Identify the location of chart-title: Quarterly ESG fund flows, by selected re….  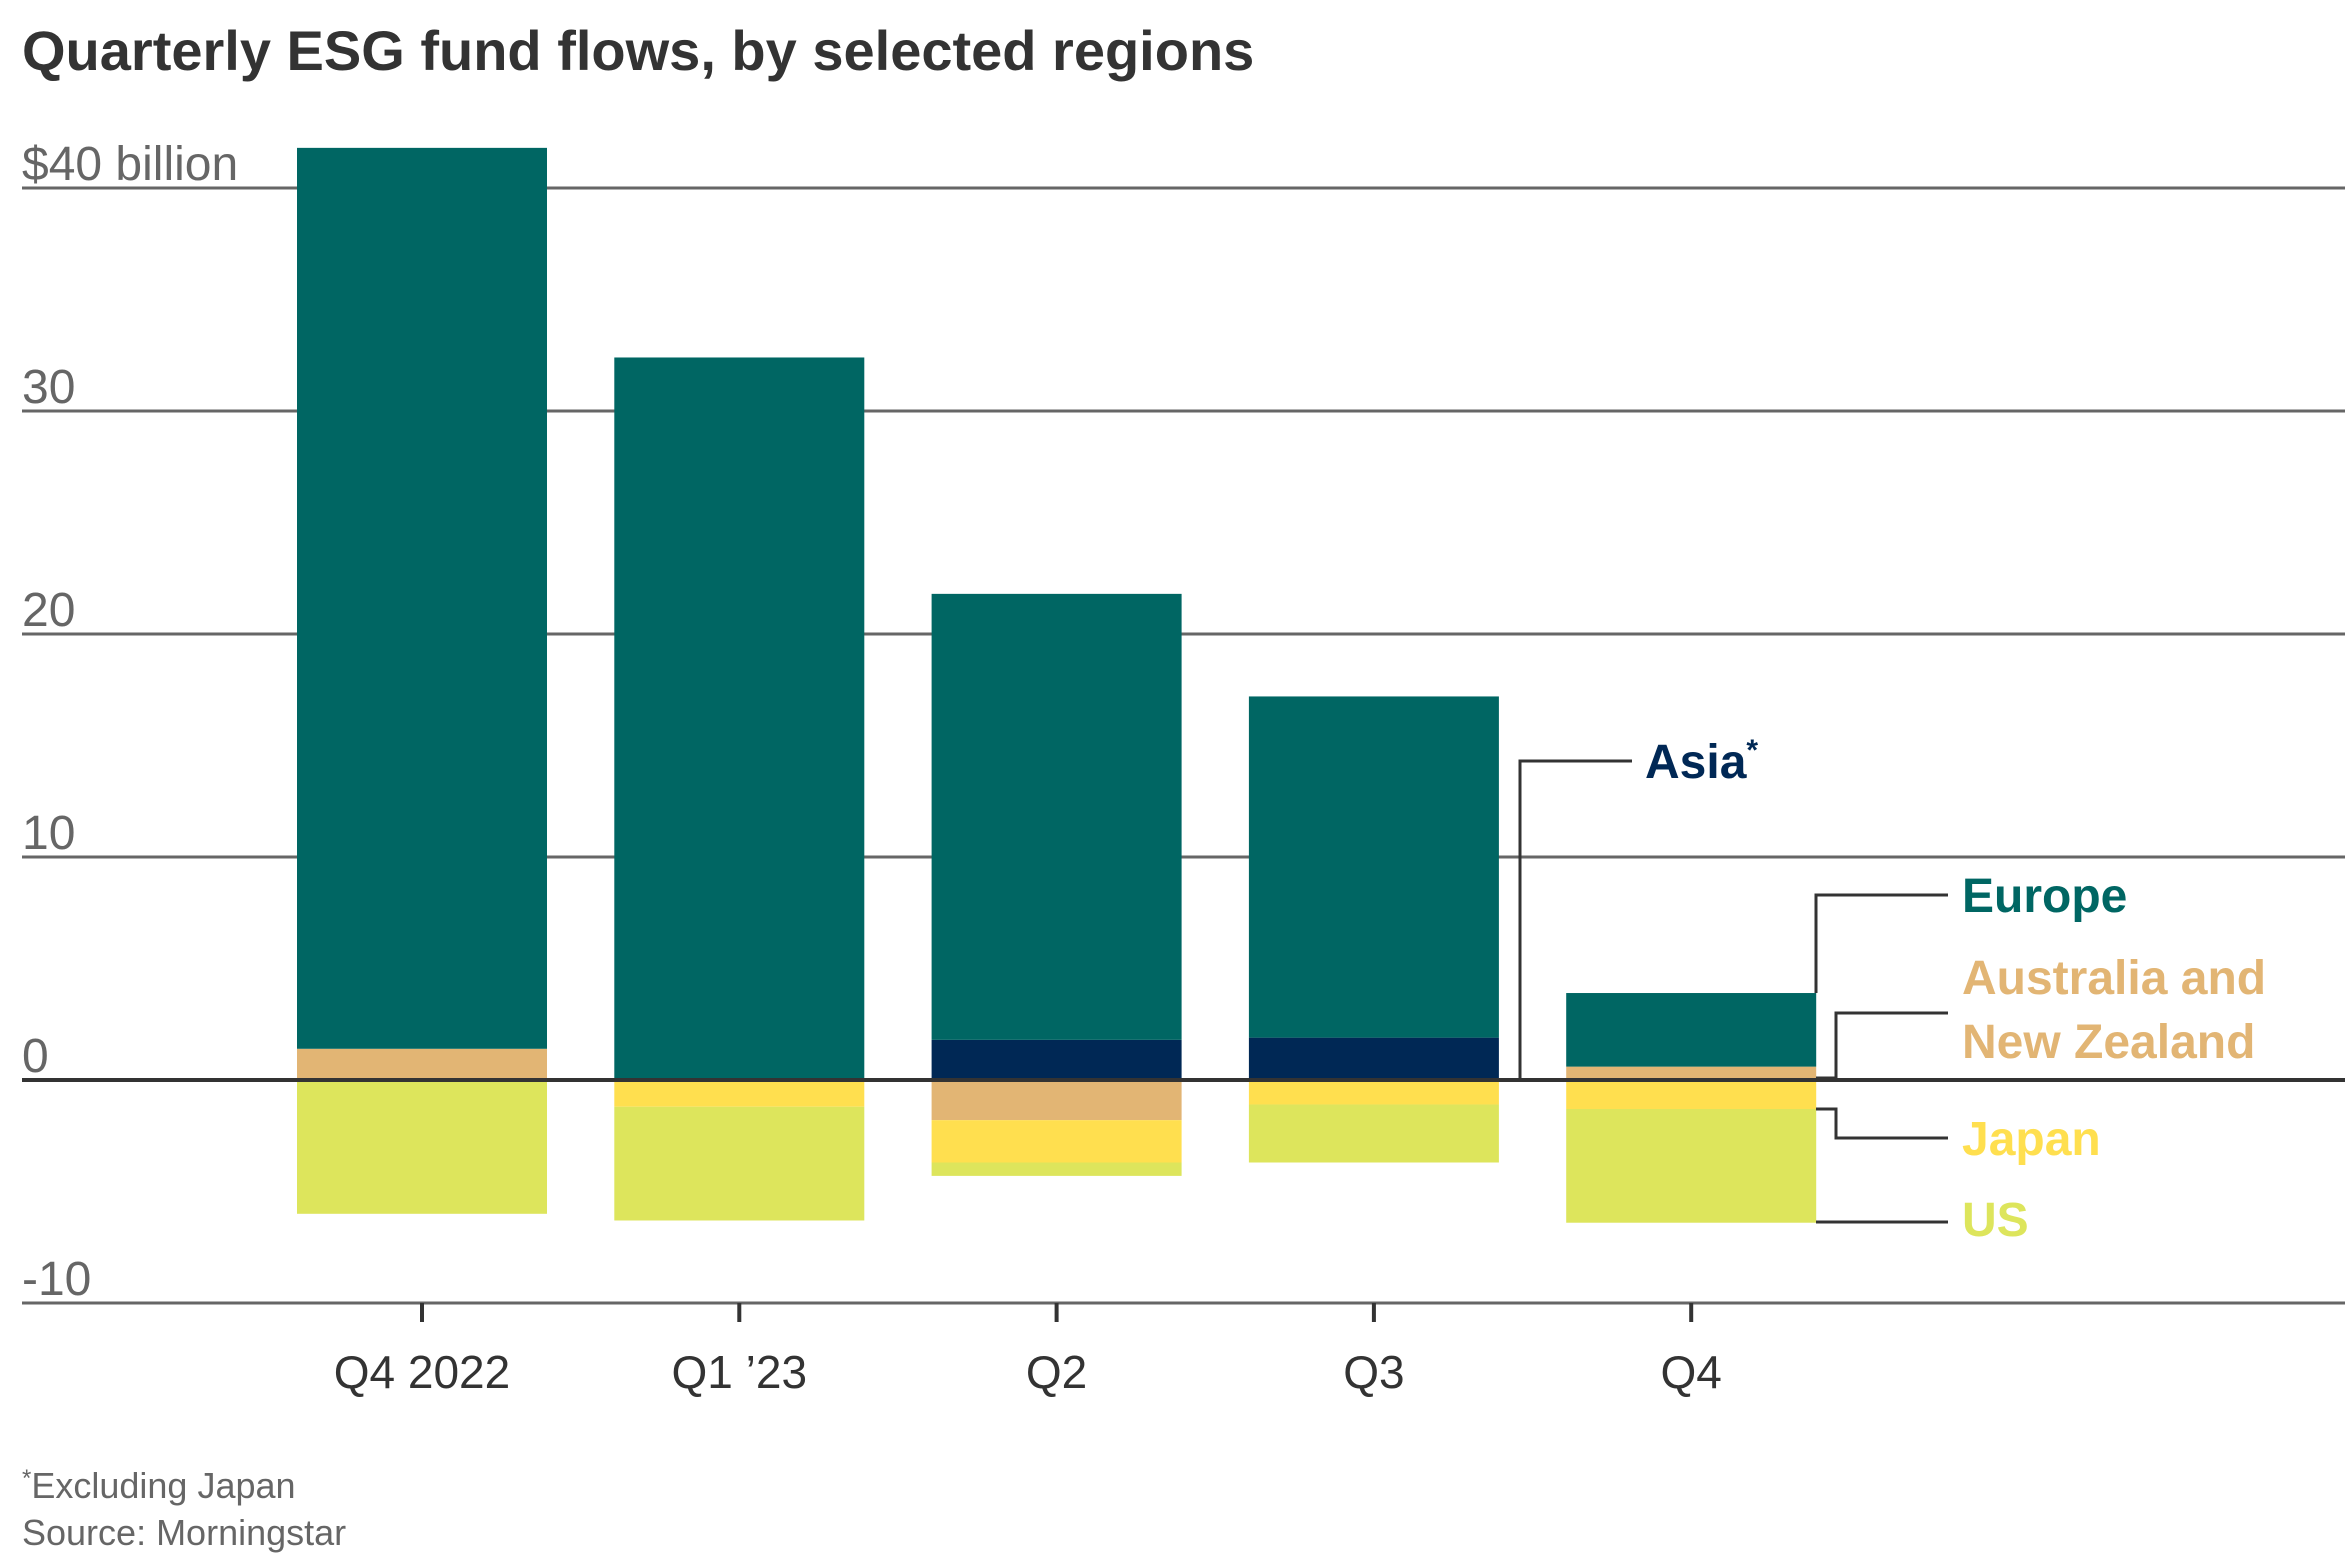
(638, 50).